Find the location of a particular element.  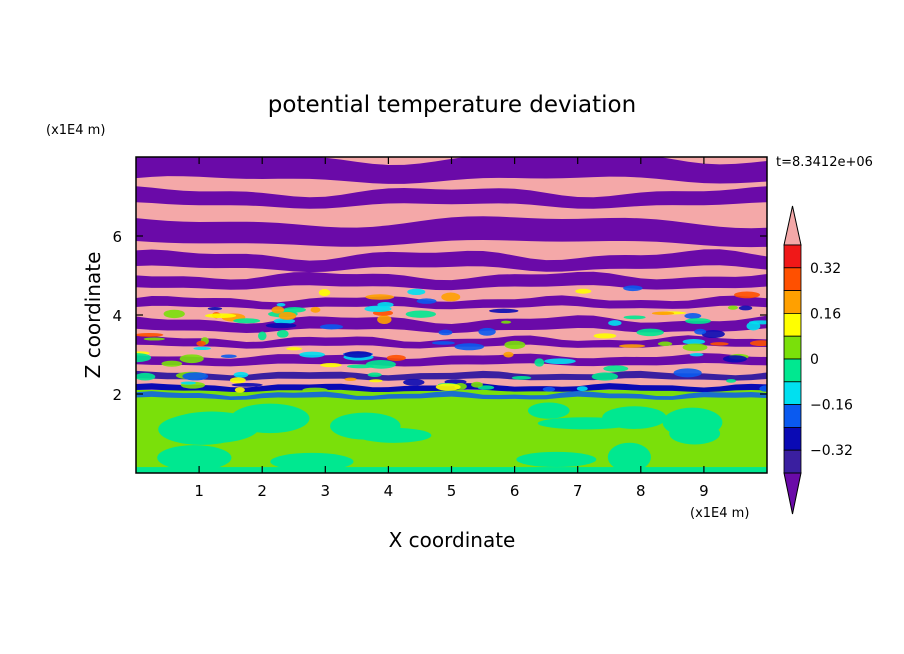

x-tick-label: 8 is located at coordinates (641, 491).